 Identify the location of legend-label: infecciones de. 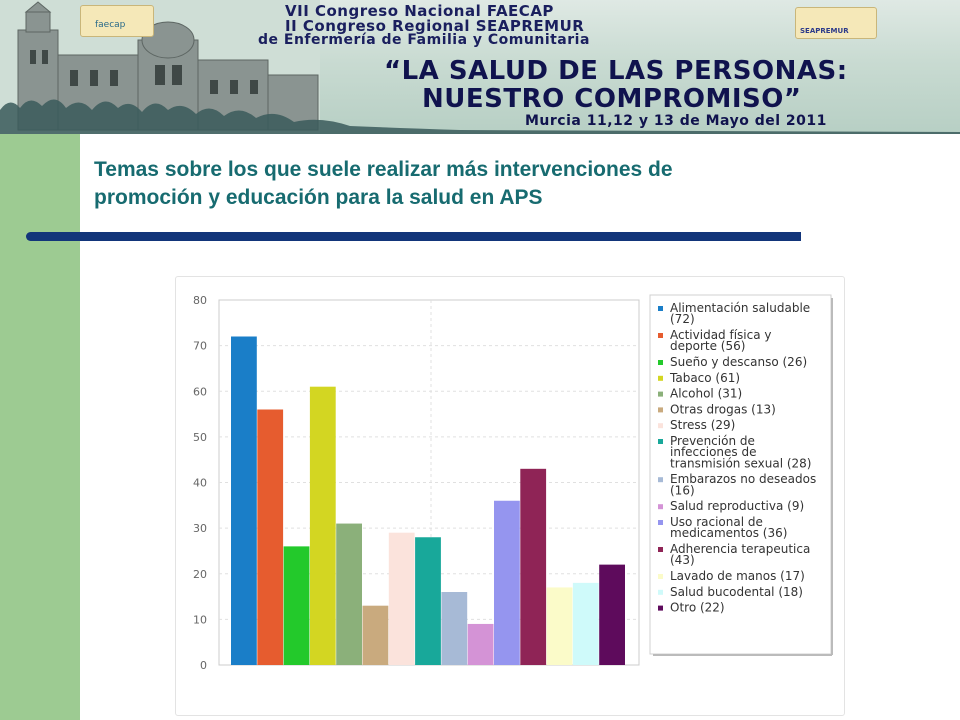
(713, 452).